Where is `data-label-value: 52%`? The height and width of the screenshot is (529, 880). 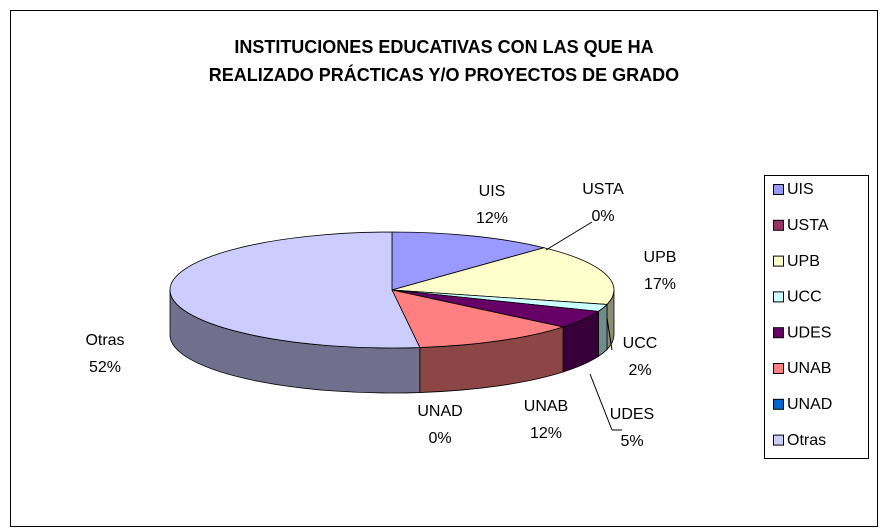 data-label-value: 52% is located at coordinates (105, 367).